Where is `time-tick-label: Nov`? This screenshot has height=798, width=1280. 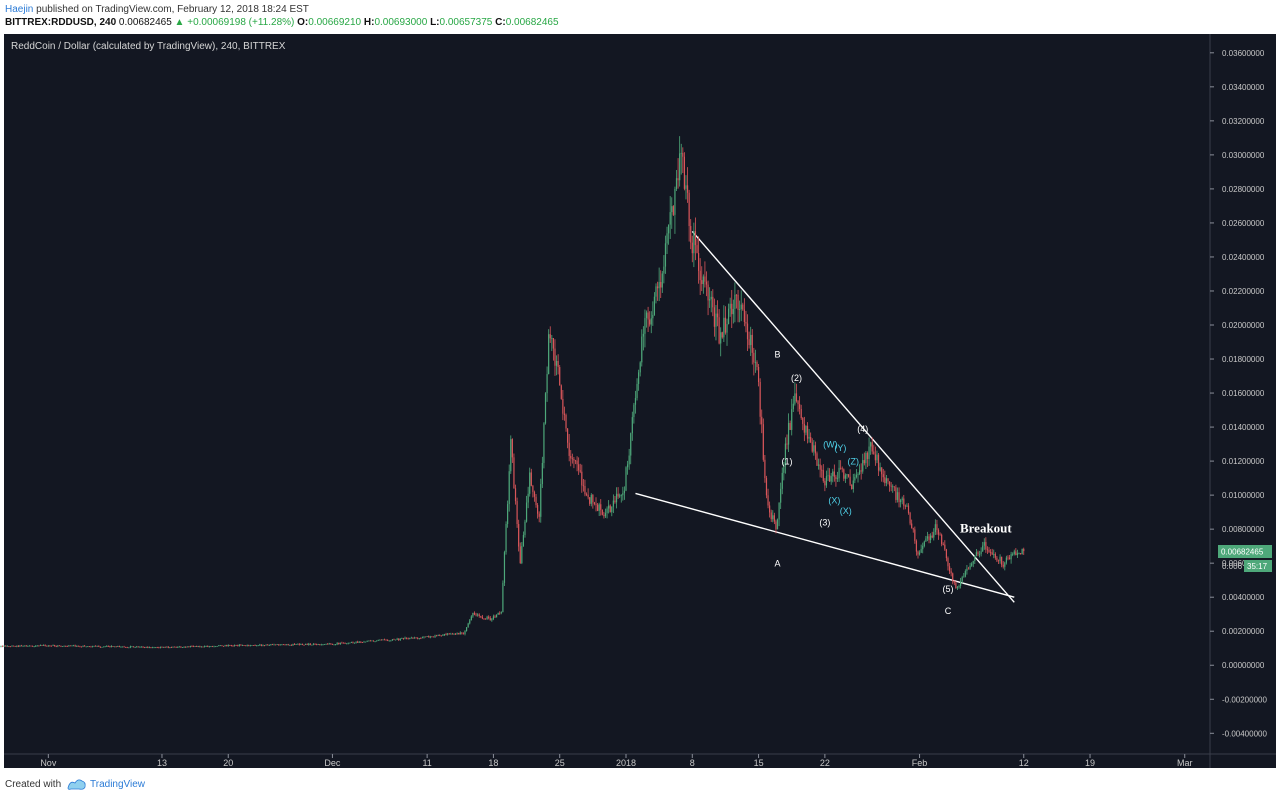 time-tick-label: Nov is located at coordinates (48, 763).